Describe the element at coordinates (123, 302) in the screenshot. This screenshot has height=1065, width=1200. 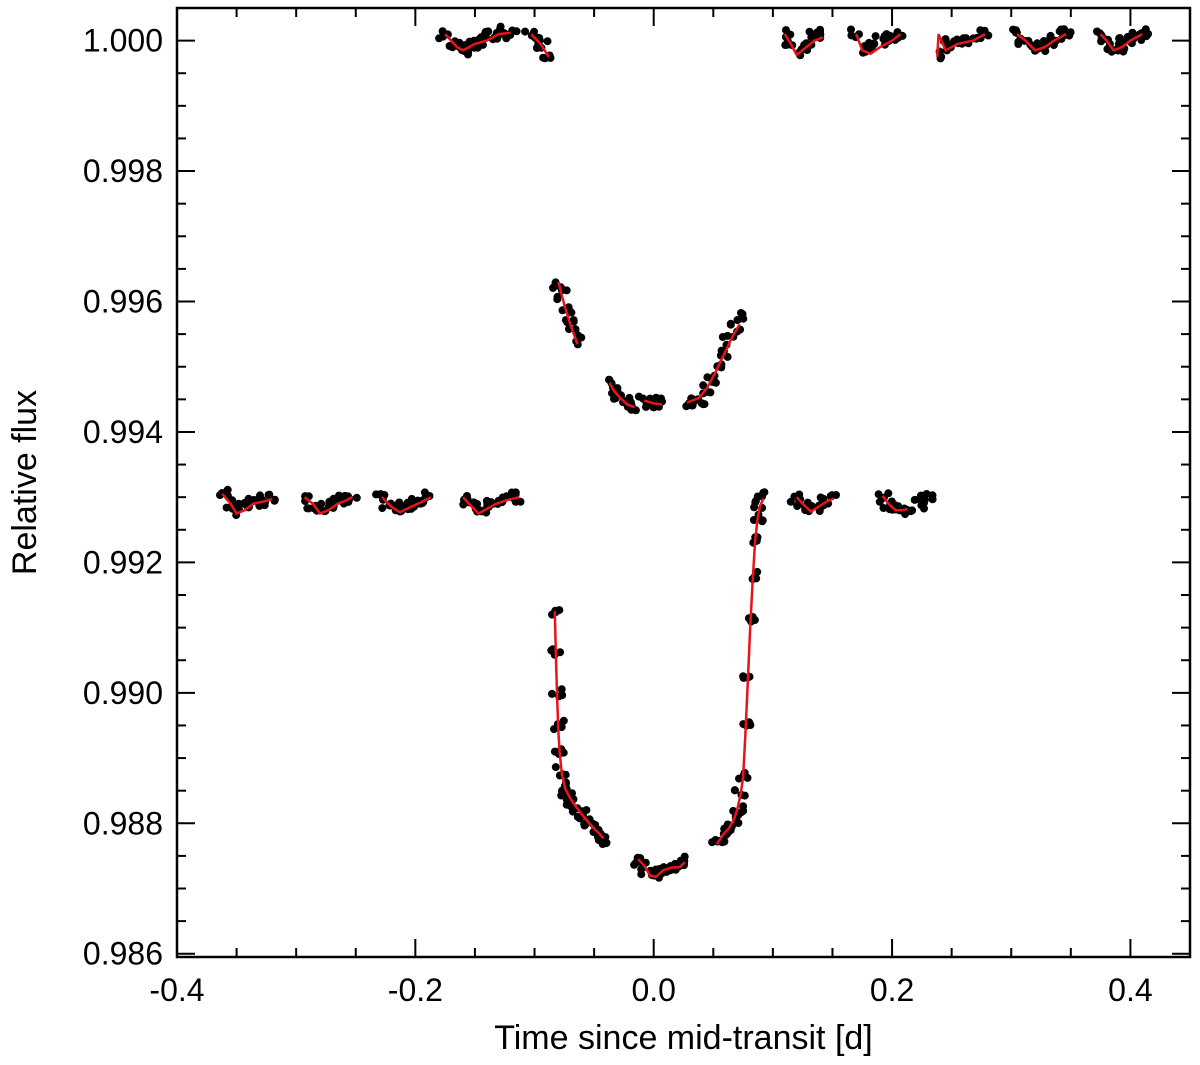
I see `y-tick-label: 0.996` at that location.